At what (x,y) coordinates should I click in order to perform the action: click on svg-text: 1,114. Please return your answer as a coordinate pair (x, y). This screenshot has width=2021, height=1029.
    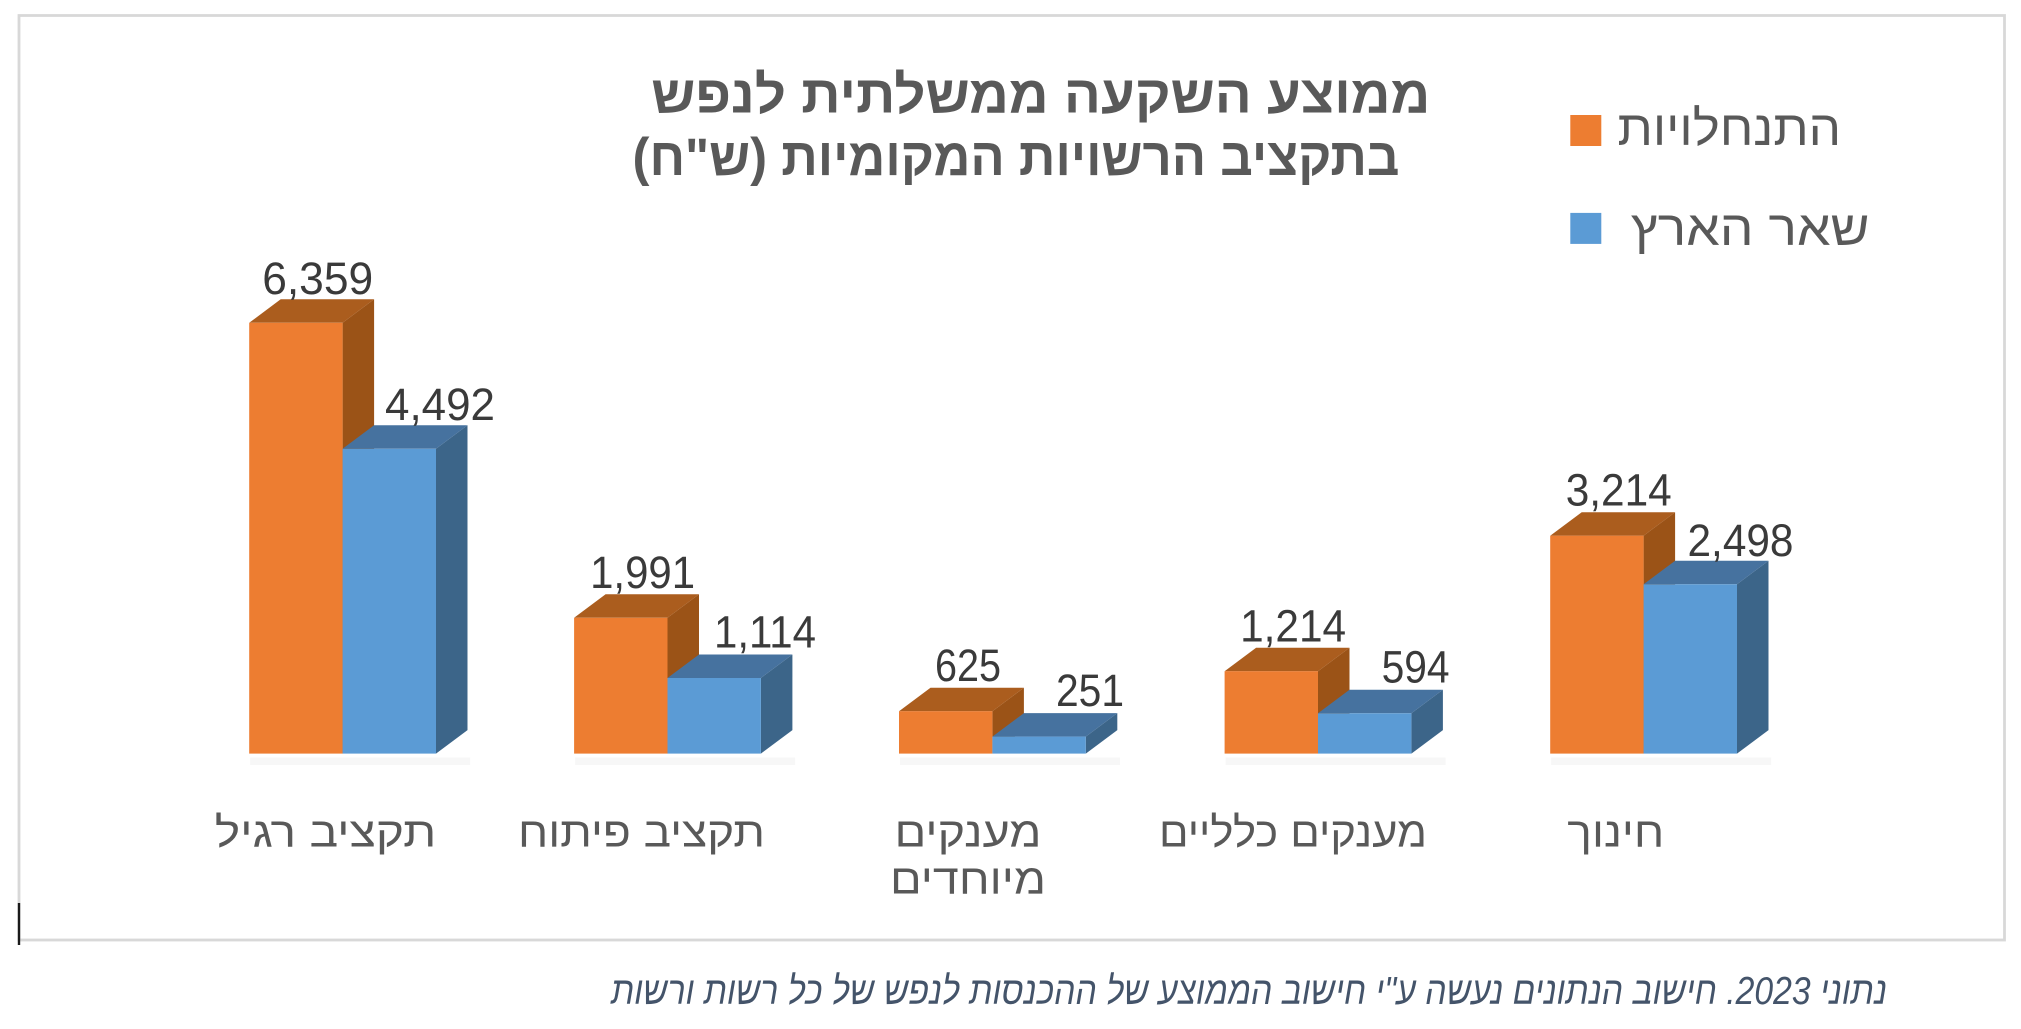
    Looking at the image, I should click on (765, 632).